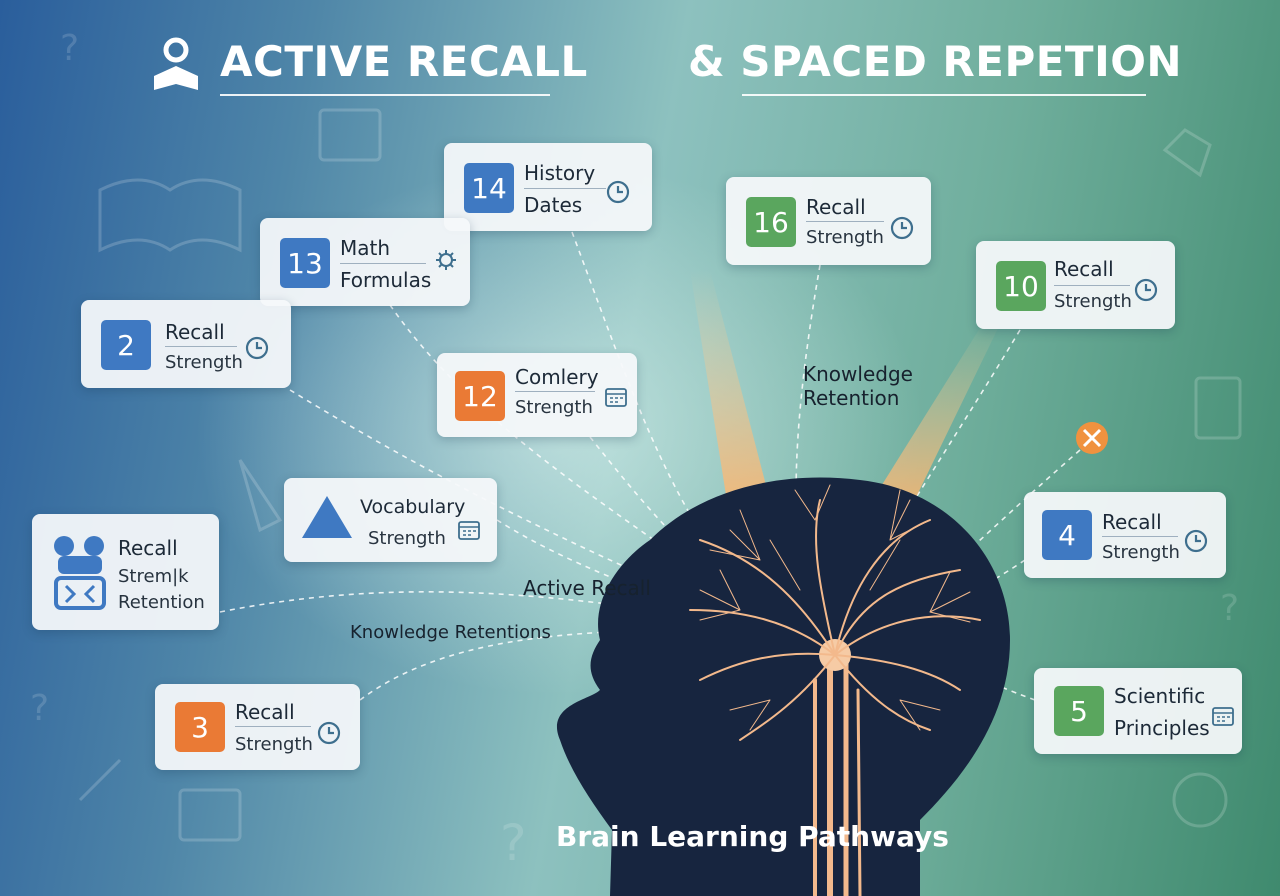 Image resolution: width=1280 pixels, height=896 pixels. I want to click on card-comlery: 12 Comlery Strength, so click(537, 395).